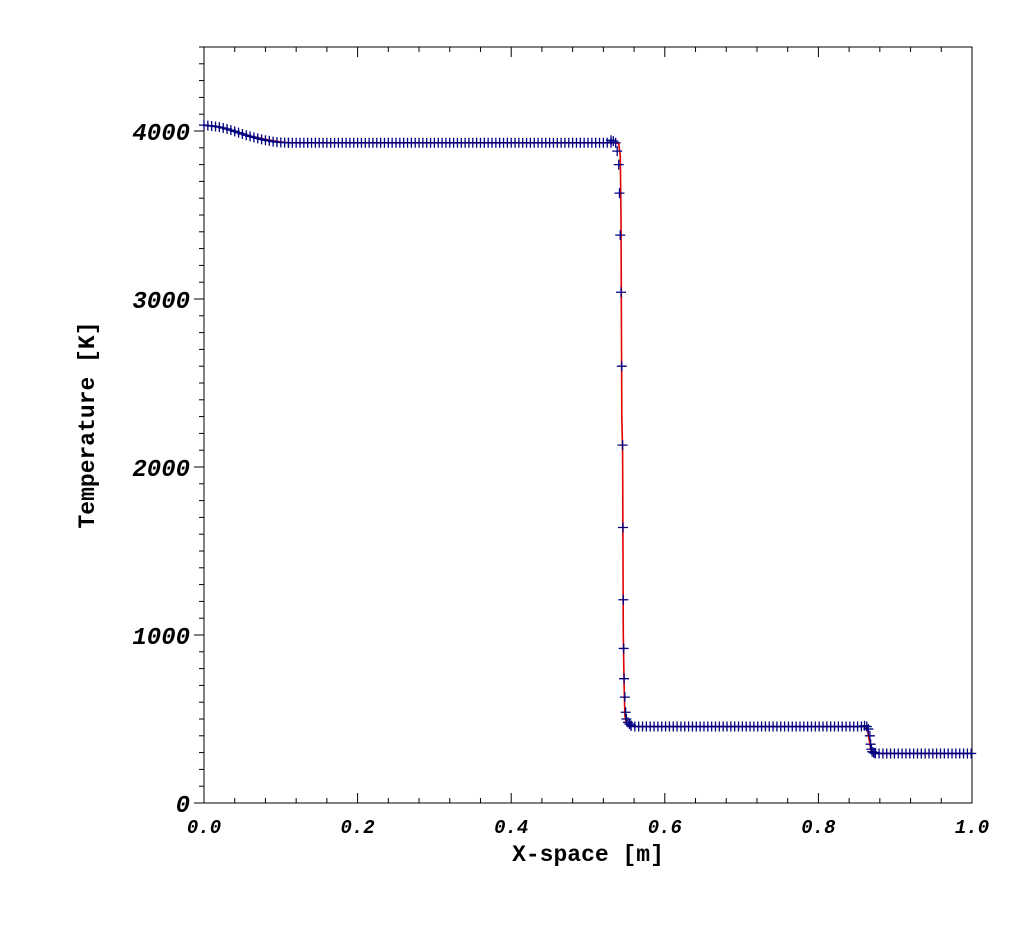 The image size is (1024, 946). I want to click on y-tick-label: 2000, so click(161, 470).